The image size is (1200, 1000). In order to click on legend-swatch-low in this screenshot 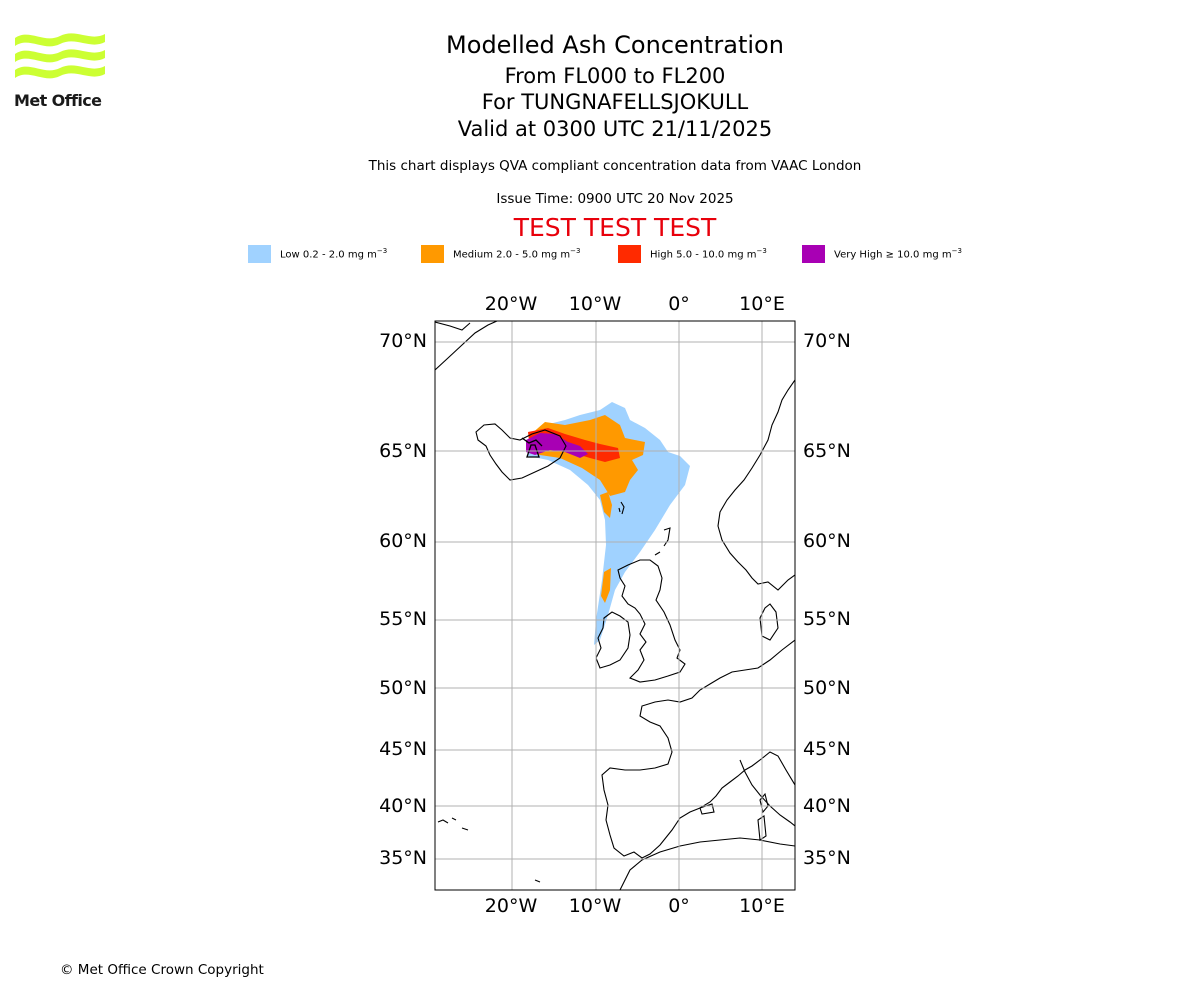, I will do `click(259, 254)`.